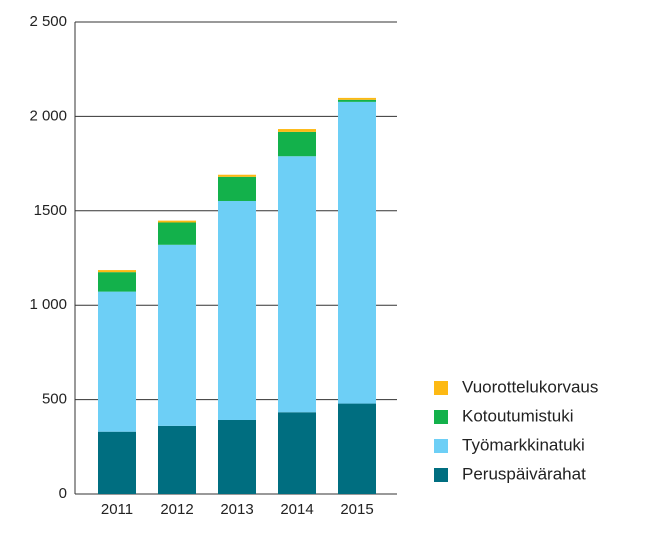  What do you see at coordinates (50, 210) in the screenshot?
I see `y-tick-label: 1500` at bounding box center [50, 210].